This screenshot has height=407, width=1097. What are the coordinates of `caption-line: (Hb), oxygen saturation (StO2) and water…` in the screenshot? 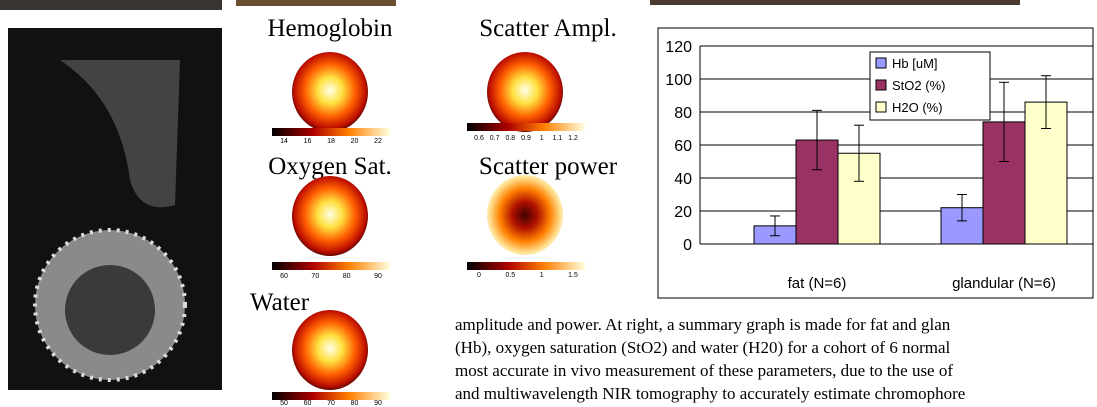 It's located at (702, 347).